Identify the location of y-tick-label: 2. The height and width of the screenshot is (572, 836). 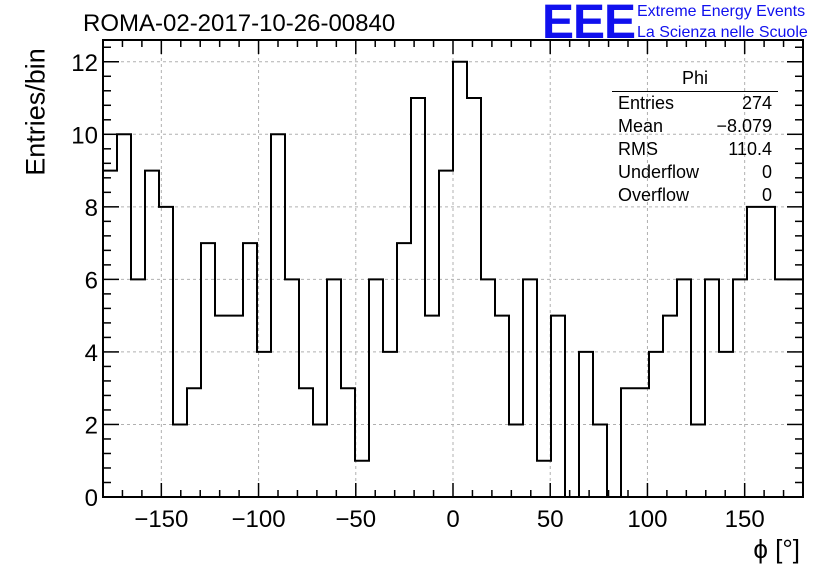
(91, 425).